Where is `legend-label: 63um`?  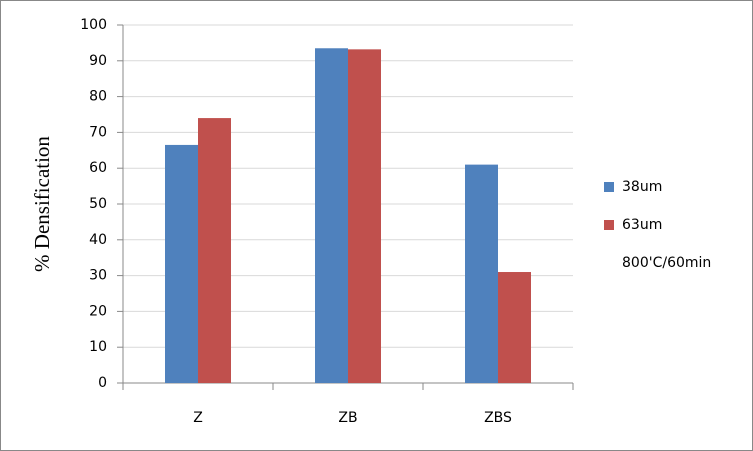 legend-label: 63um is located at coordinates (642, 225).